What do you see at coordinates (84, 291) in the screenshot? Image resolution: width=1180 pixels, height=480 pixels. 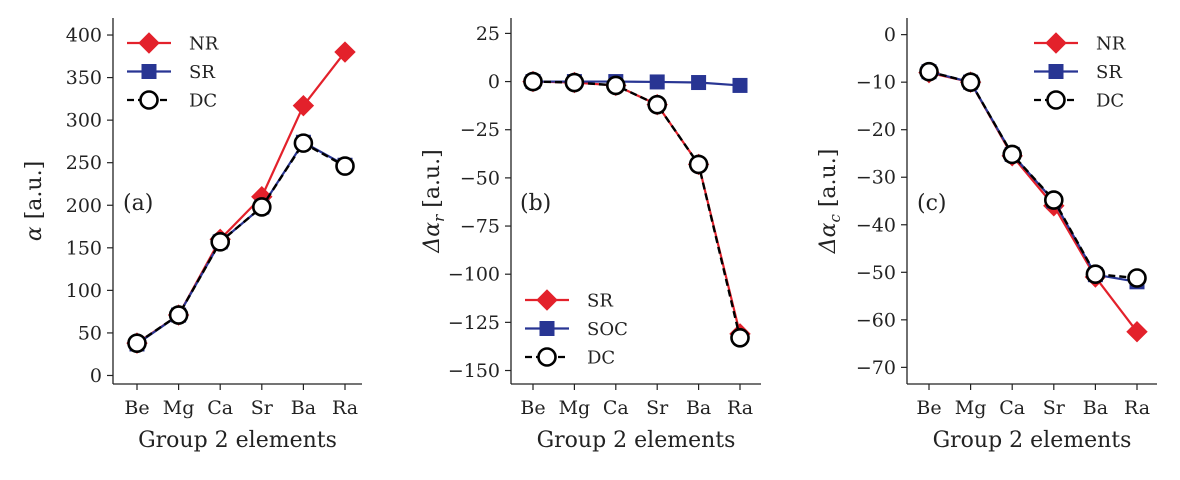 I see `y-tick-label: 100` at bounding box center [84, 291].